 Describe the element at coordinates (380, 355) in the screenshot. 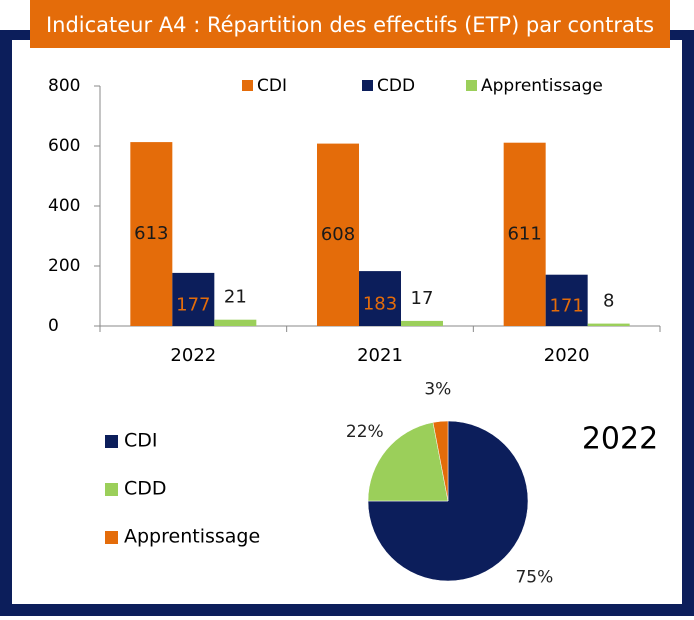

I see `x-tick-label: 2021` at that location.